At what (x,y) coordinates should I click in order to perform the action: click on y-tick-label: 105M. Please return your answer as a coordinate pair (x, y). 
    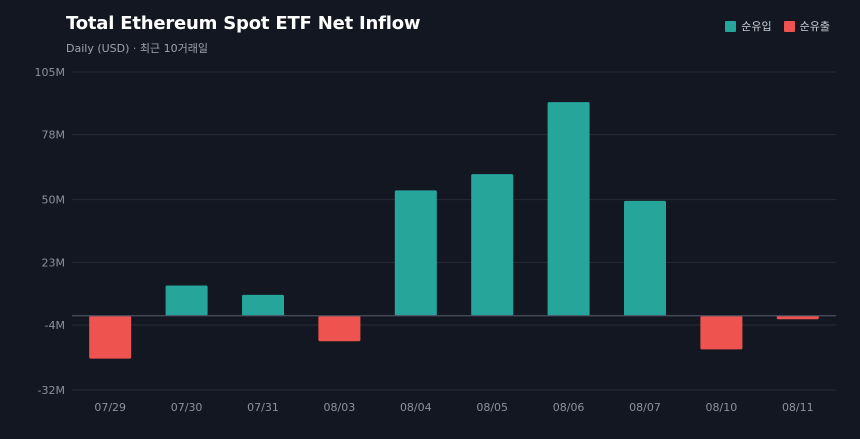
    Looking at the image, I should click on (50, 72).